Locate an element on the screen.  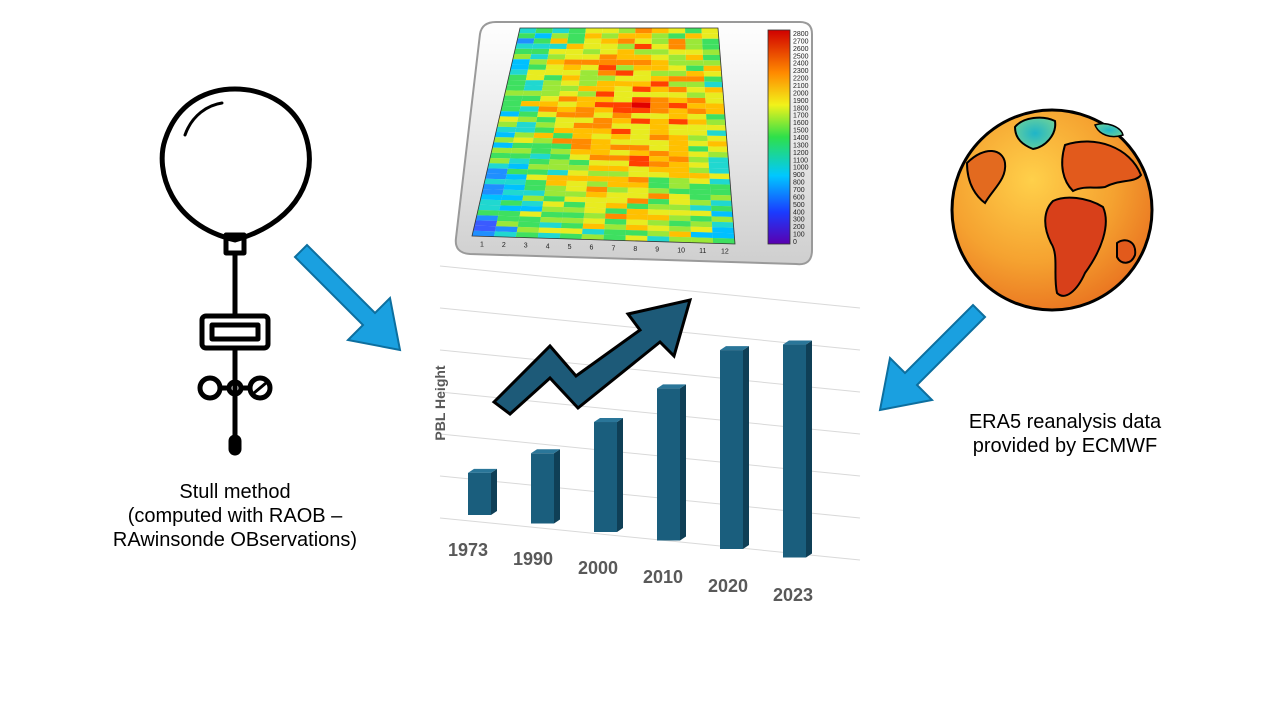
weather-balloon-icon is located at coordinates (235, 271).